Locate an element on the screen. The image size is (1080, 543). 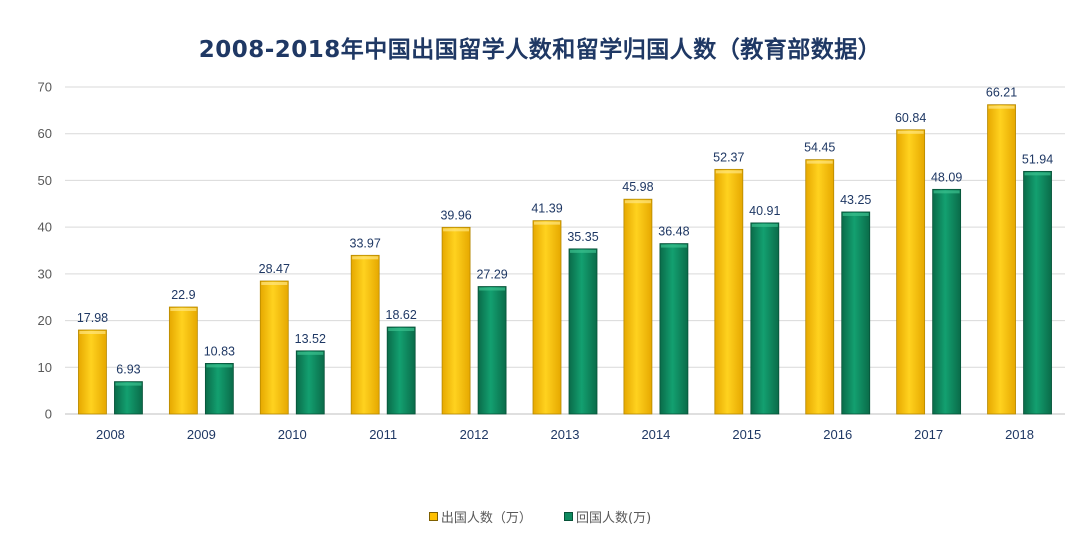
y-tick-label: 50 is located at coordinates (45, 180).